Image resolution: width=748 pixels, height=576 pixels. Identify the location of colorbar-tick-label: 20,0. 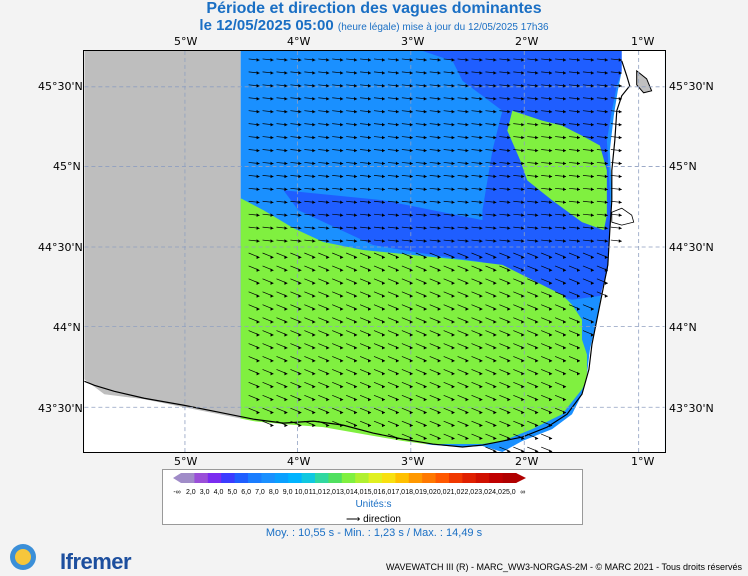
(440, 492).